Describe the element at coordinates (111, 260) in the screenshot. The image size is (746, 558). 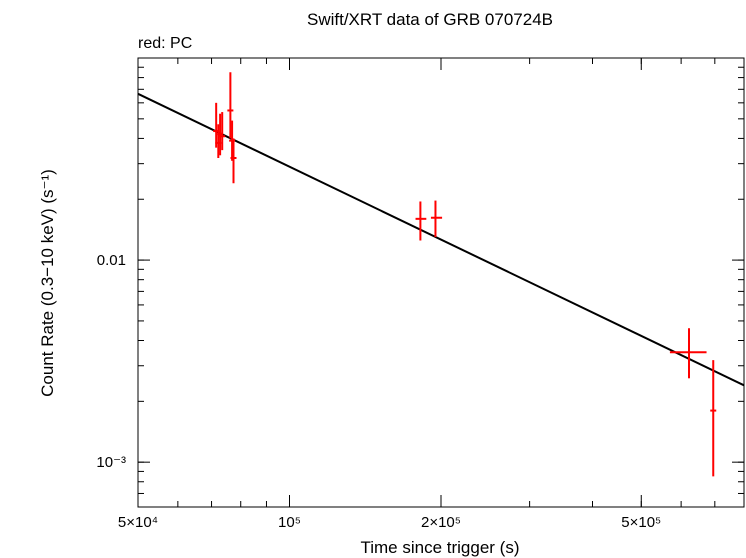
I see `y-tick-label: 0.01` at that location.